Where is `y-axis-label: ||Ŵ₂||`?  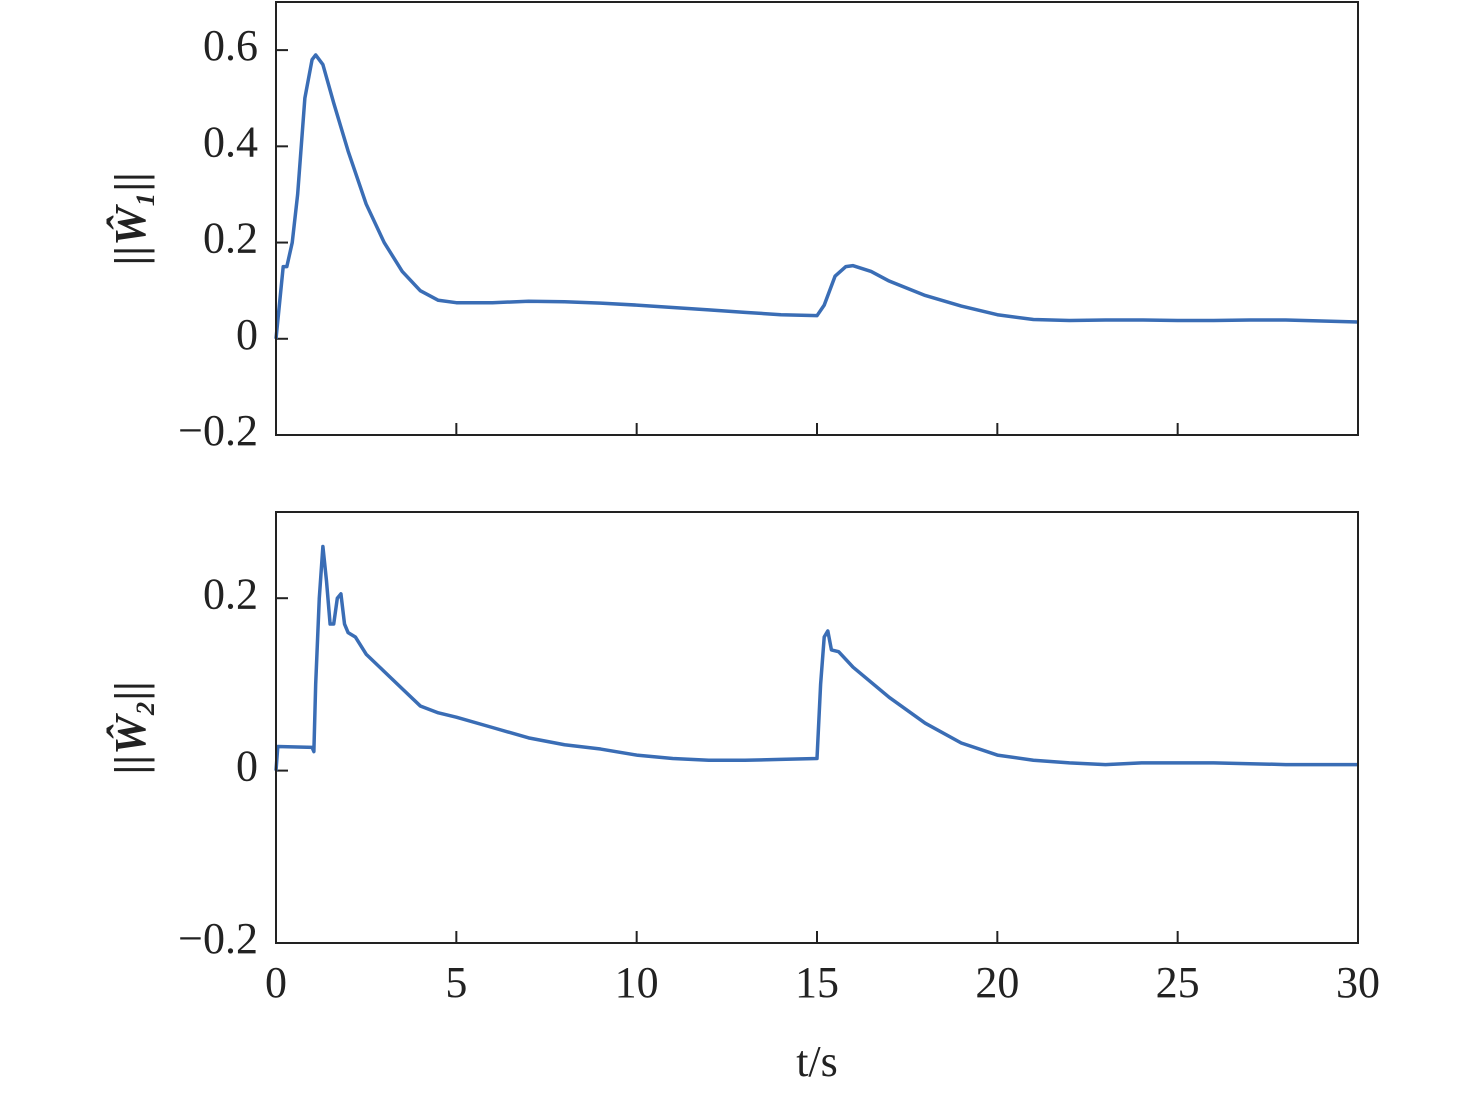 y-axis-label: ||Ŵ₂|| is located at coordinates (130, 727).